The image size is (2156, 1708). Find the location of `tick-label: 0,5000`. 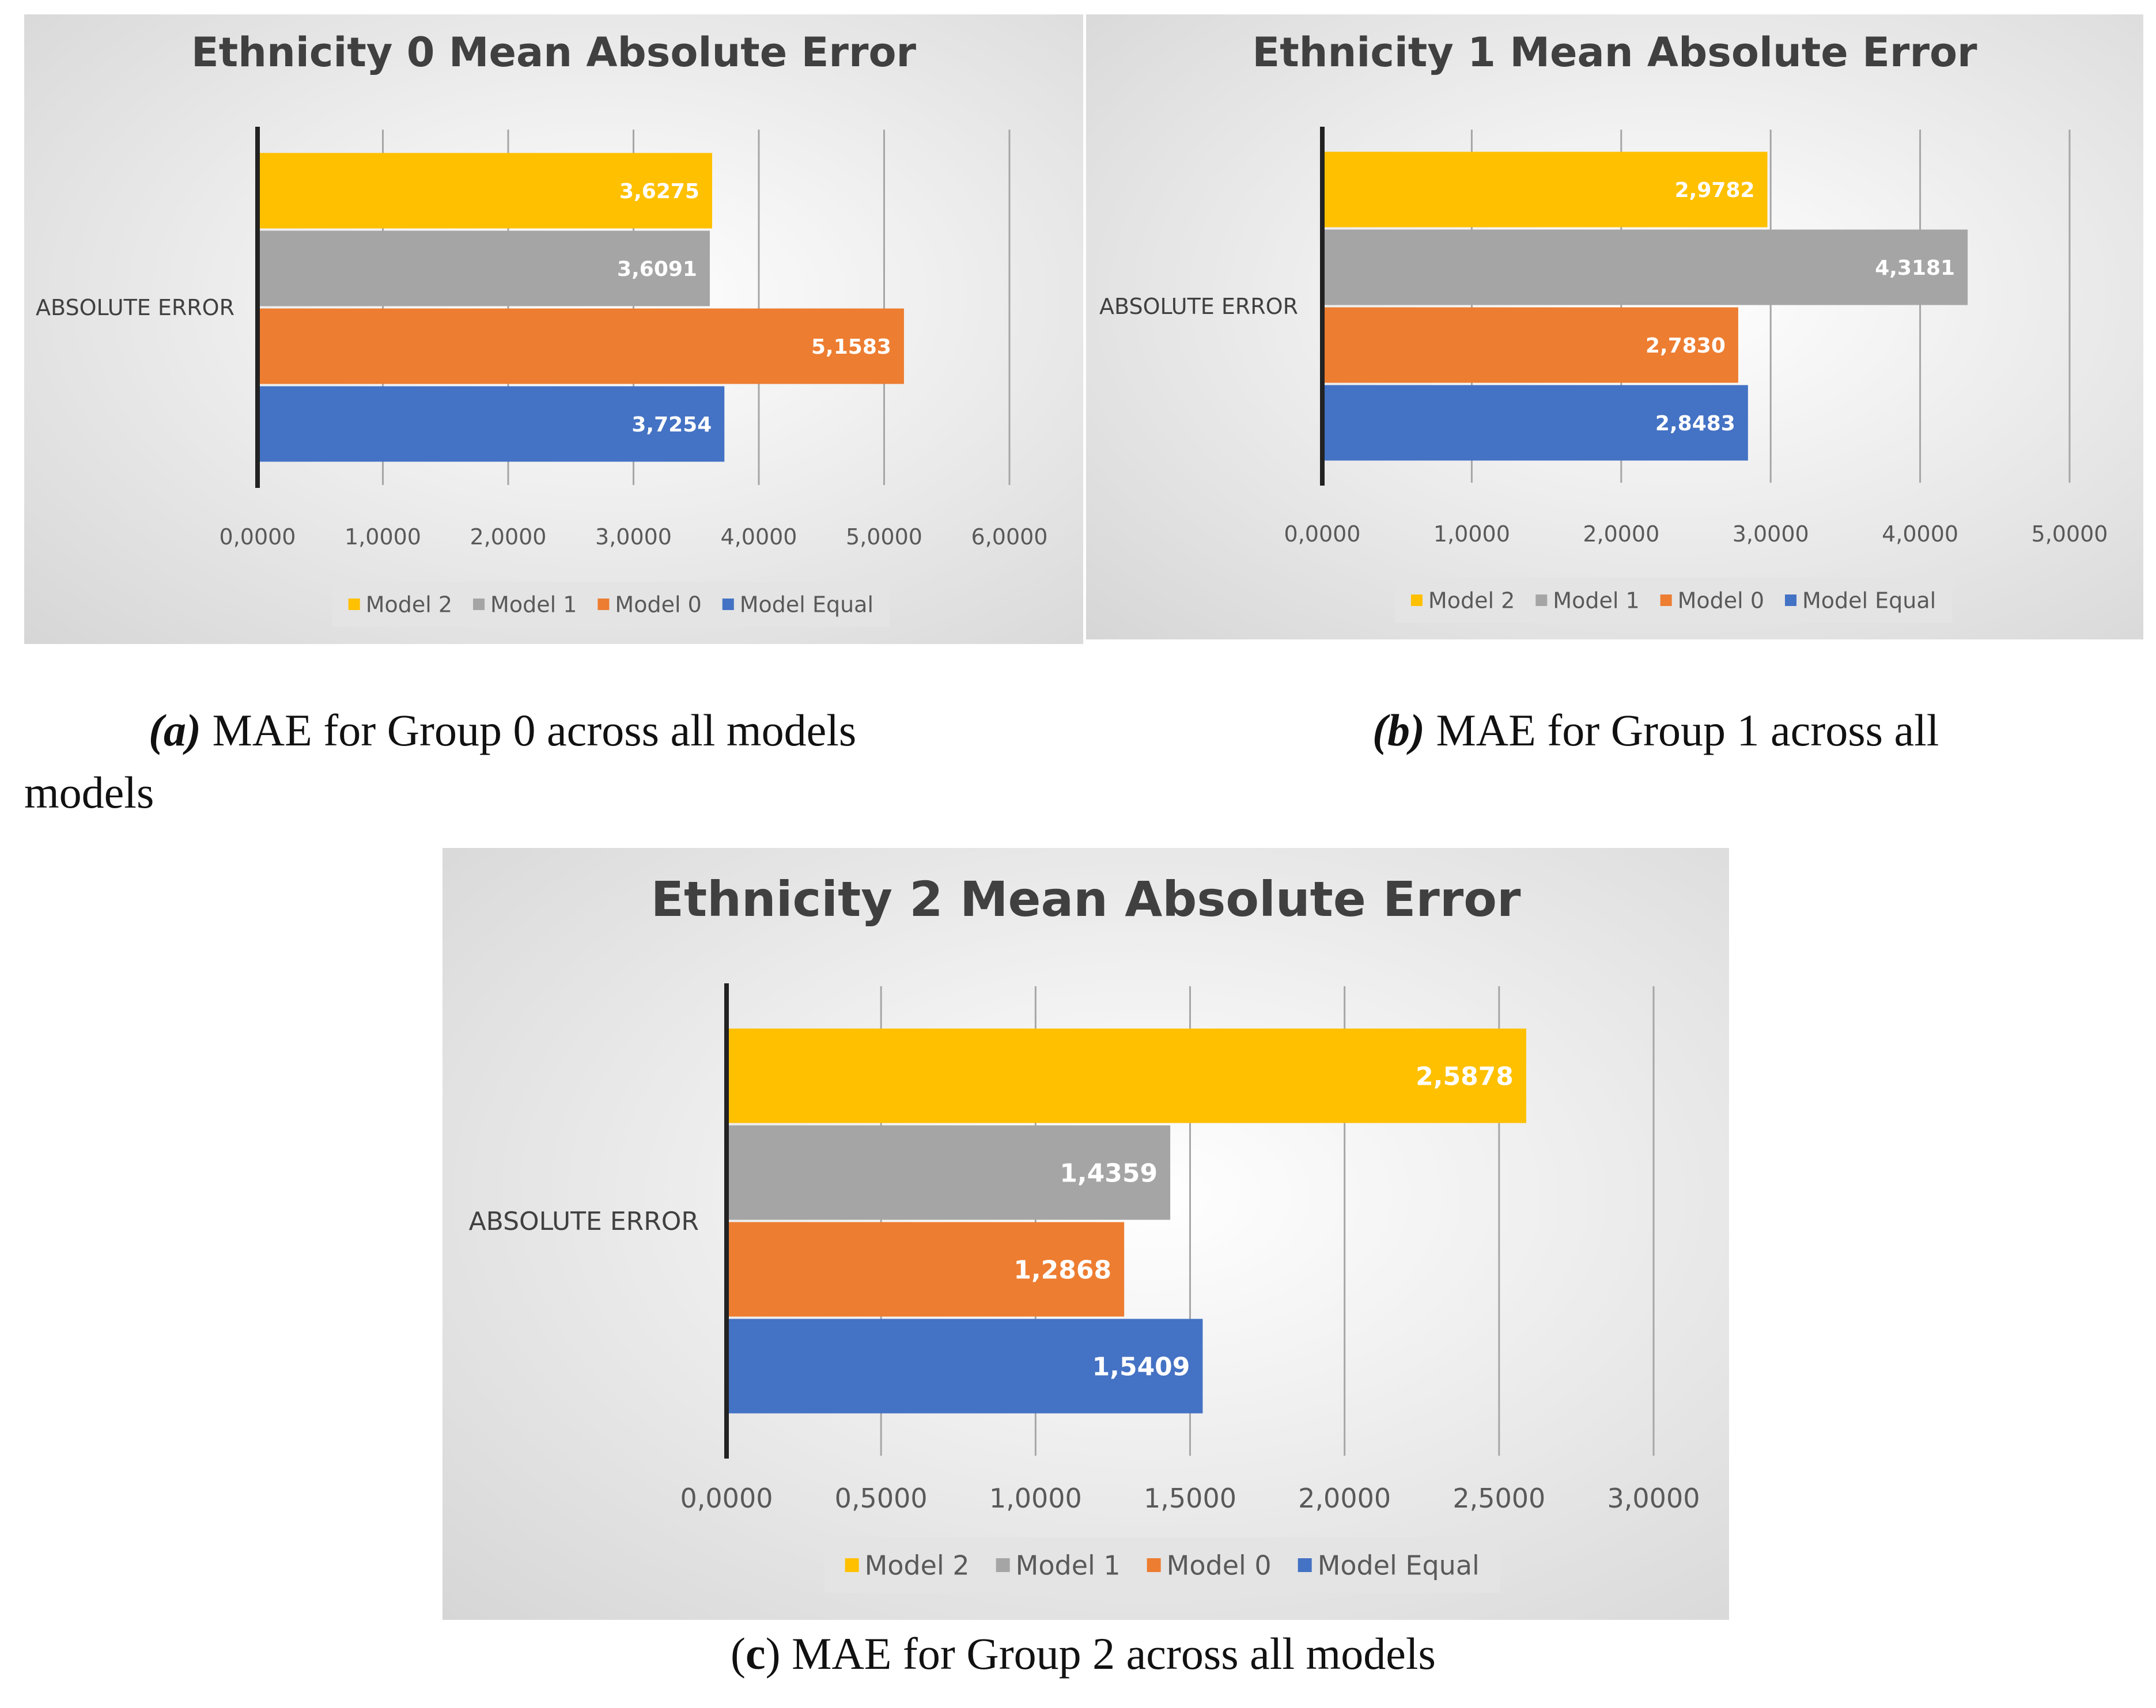

tick-label: 0,5000 is located at coordinates (881, 1498).